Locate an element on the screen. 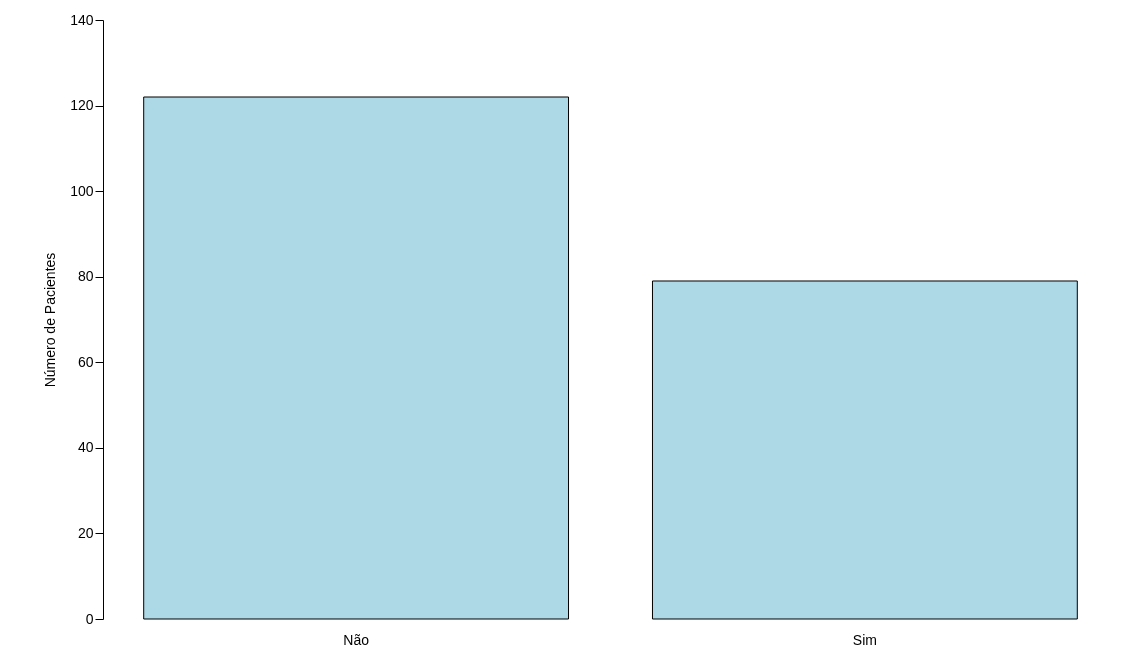  y-axis-title: Número de Pacientes is located at coordinates (50, 320).